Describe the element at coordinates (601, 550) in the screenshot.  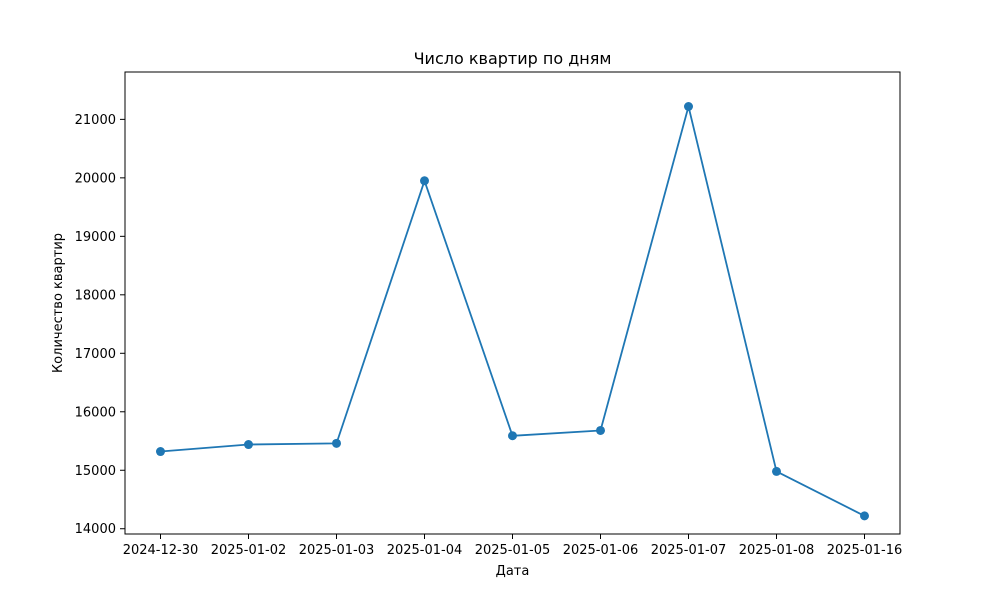
I see `x-tick-label: 2025-01-06` at that location.